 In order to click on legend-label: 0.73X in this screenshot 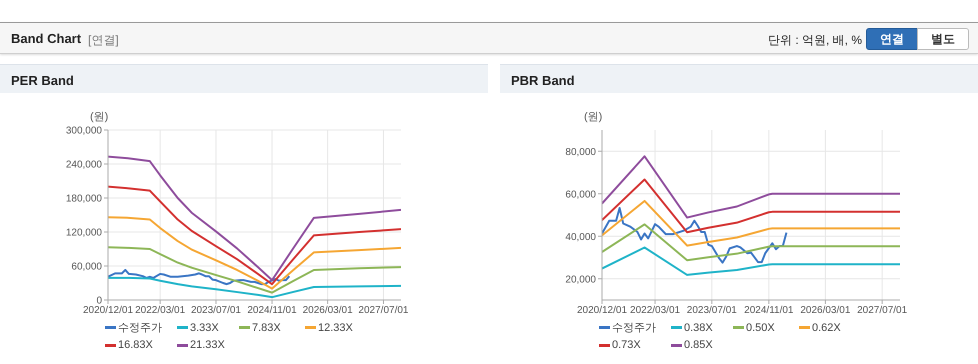, I will do `click(626, 345)`.